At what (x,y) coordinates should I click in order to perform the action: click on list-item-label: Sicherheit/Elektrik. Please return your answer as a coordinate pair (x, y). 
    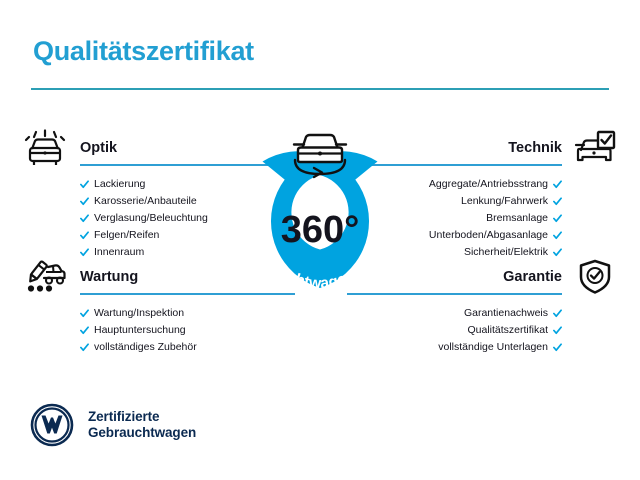
    Looking at the image, I should click on (505, 252).